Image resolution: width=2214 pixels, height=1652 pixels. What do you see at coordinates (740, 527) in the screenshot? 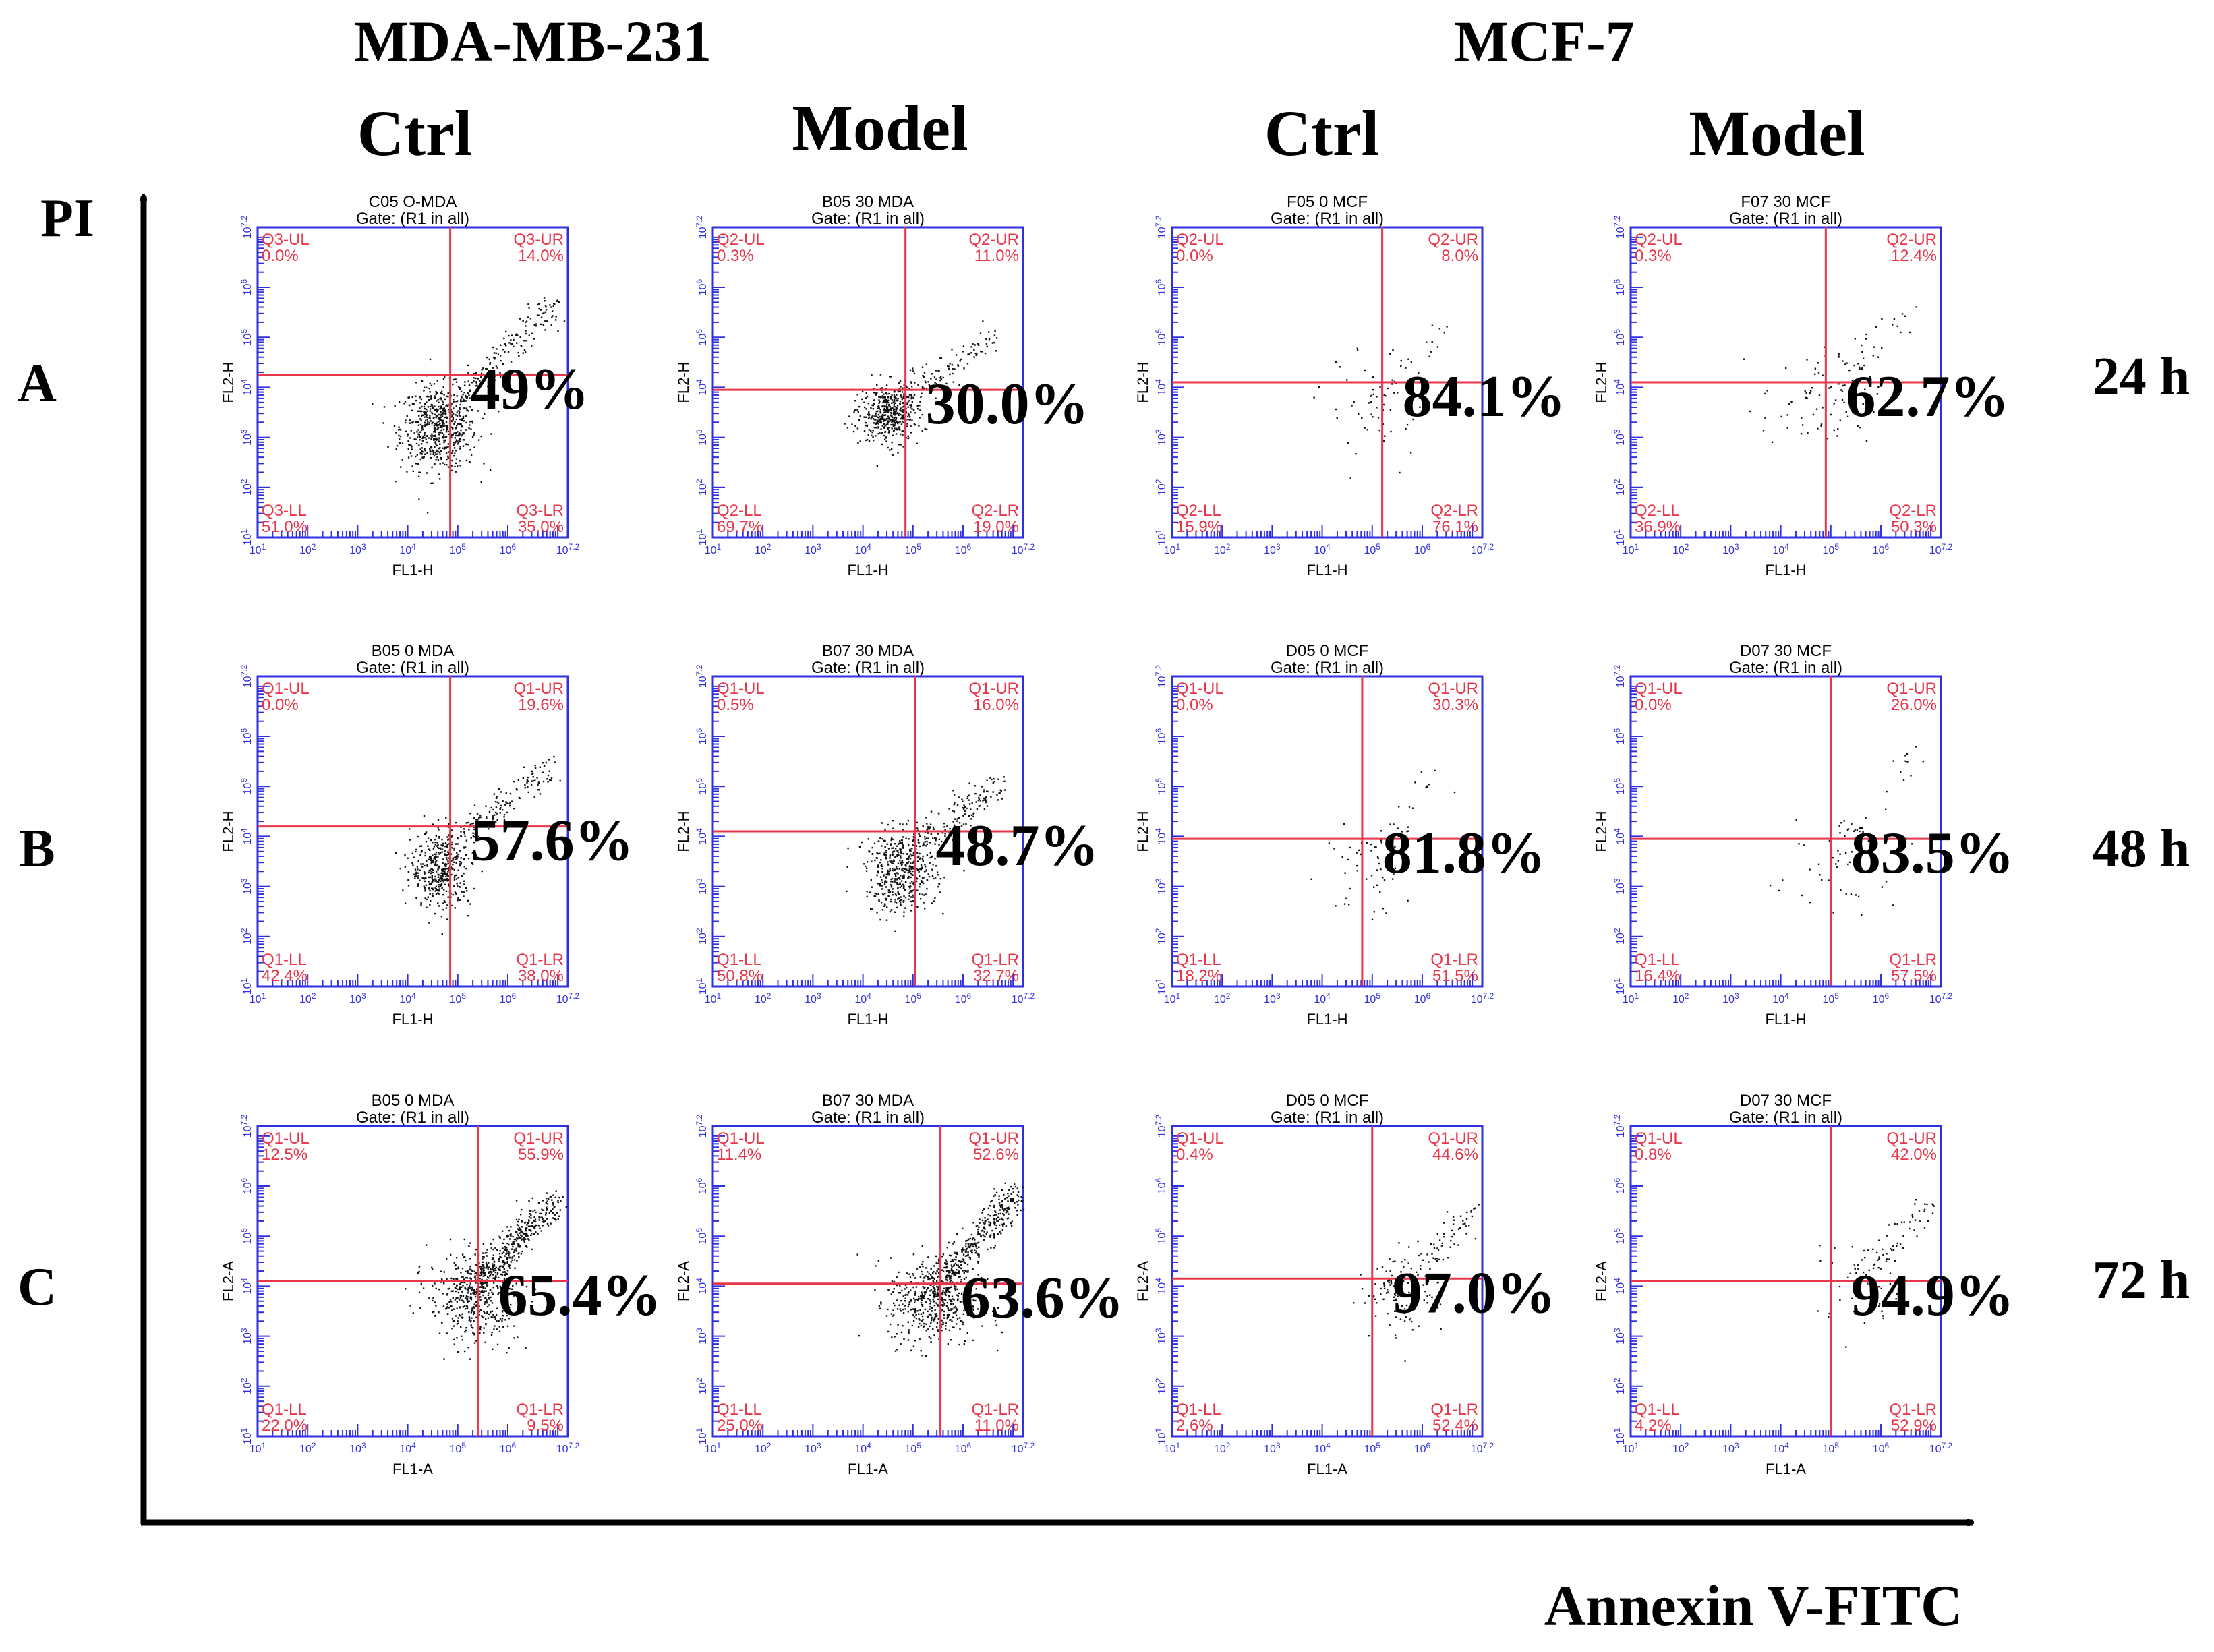
I see `quadrant-percent: 69.7%` at bounding box center [740, 527].